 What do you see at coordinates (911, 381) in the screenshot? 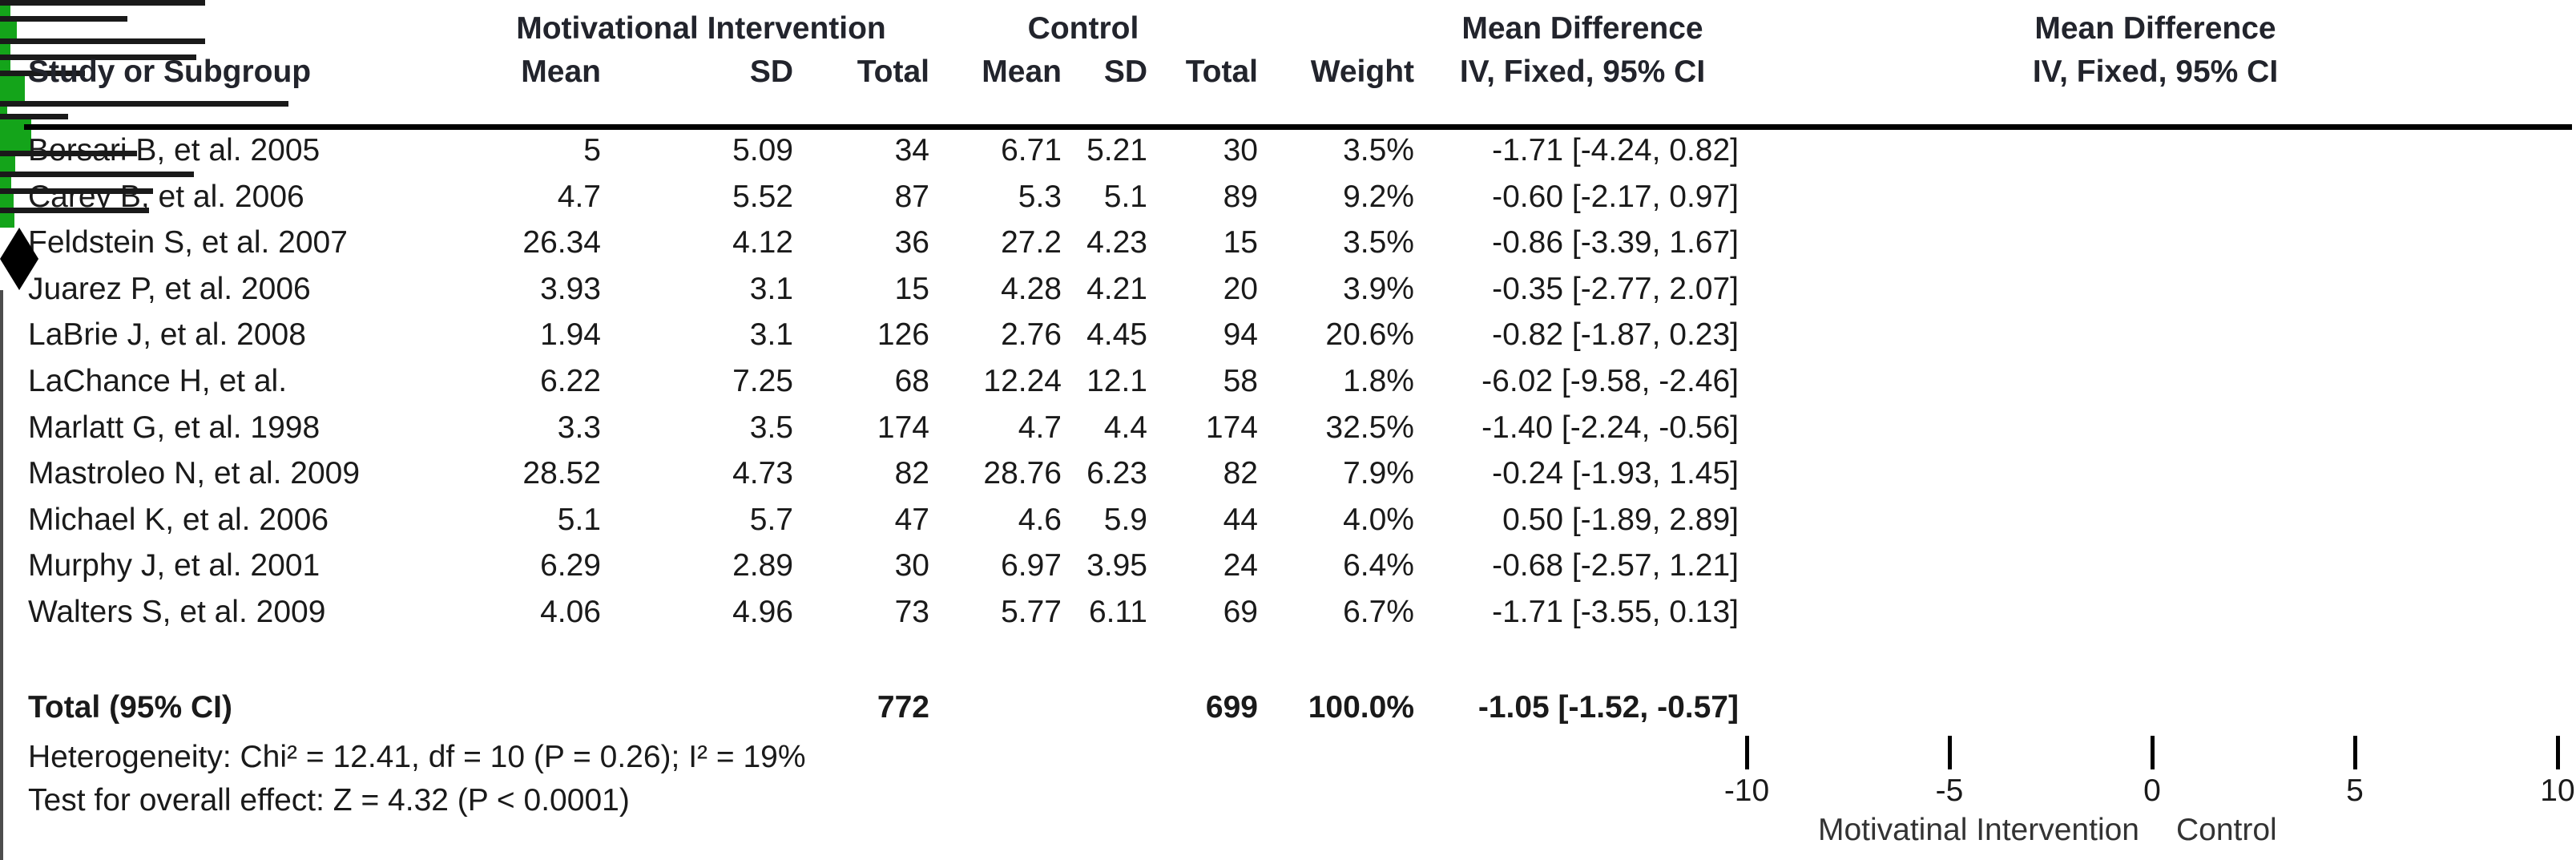
I see `study-row-5-t_total: 68` at bounding box center [911, 381].